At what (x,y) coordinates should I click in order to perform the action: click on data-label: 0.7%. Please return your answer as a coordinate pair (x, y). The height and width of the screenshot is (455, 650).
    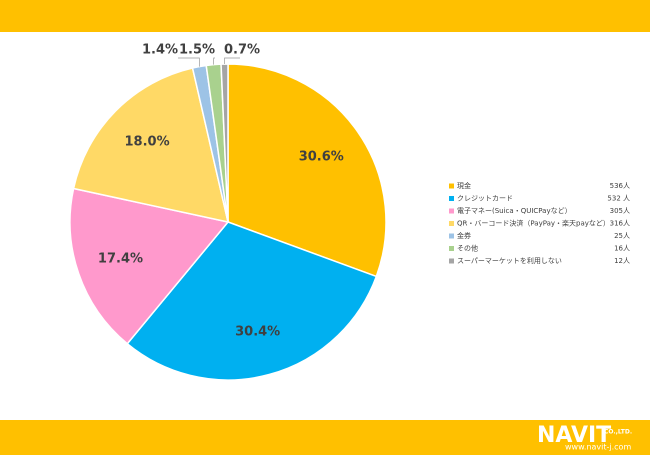
    Looking at the image, I should click on (242, 50).